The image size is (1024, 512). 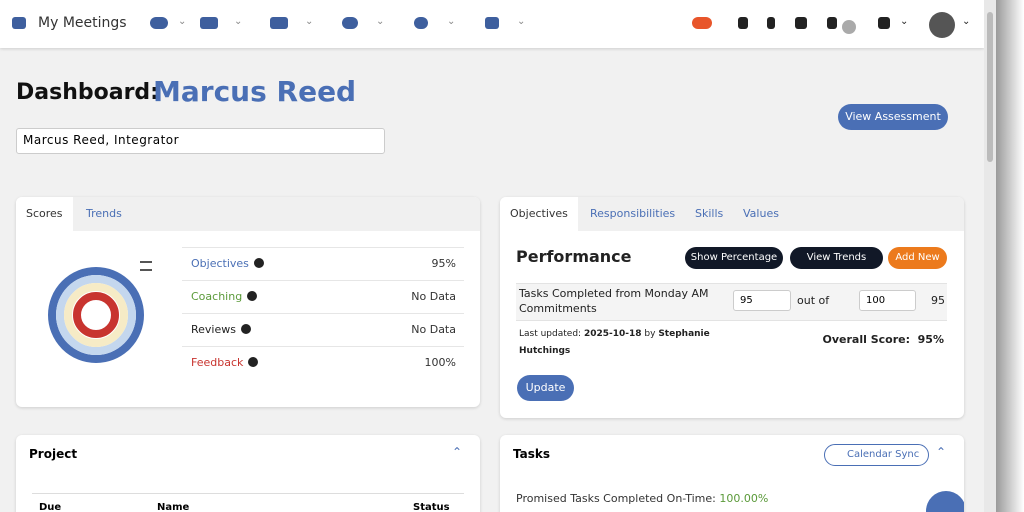 What do you see at coordinates (50, 507) in the screenshot?
I see `column-header: Due` at bounding box center [50, 507].